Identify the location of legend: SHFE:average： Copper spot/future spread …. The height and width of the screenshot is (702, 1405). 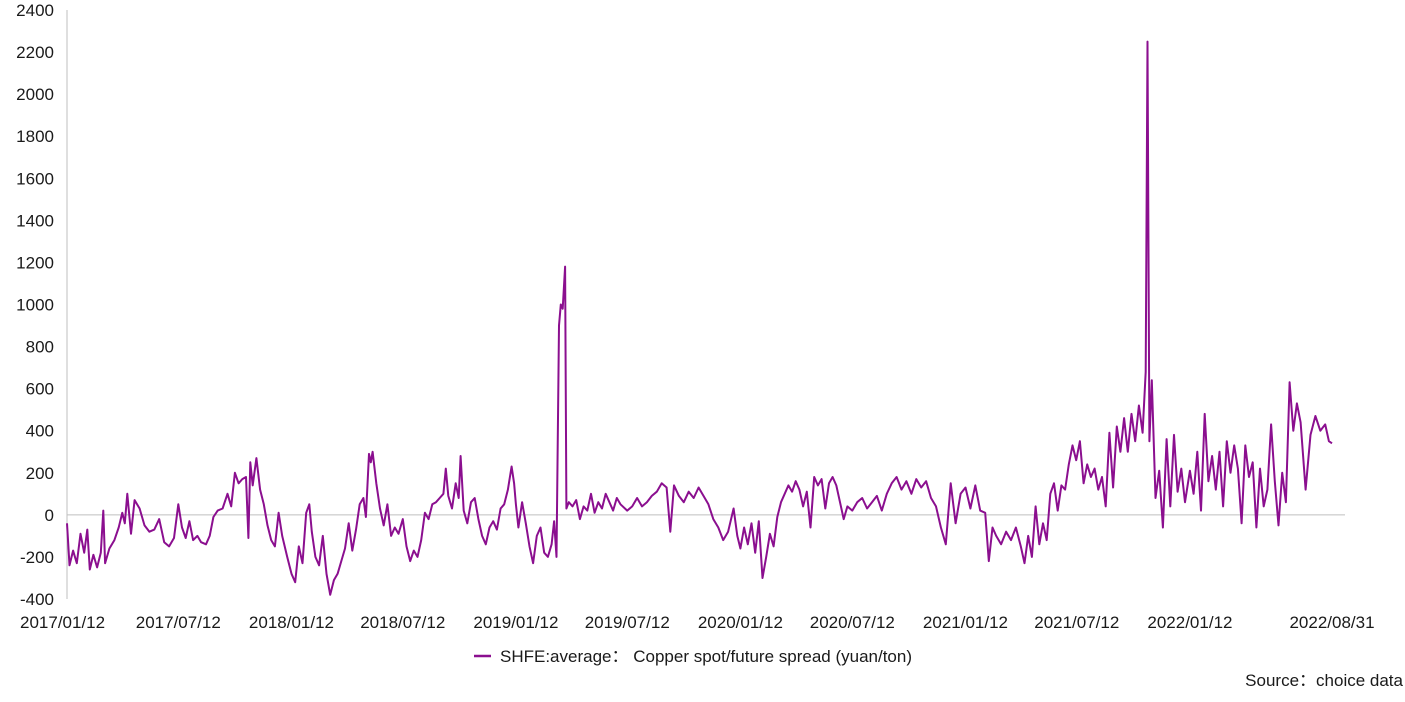
(693, 656).